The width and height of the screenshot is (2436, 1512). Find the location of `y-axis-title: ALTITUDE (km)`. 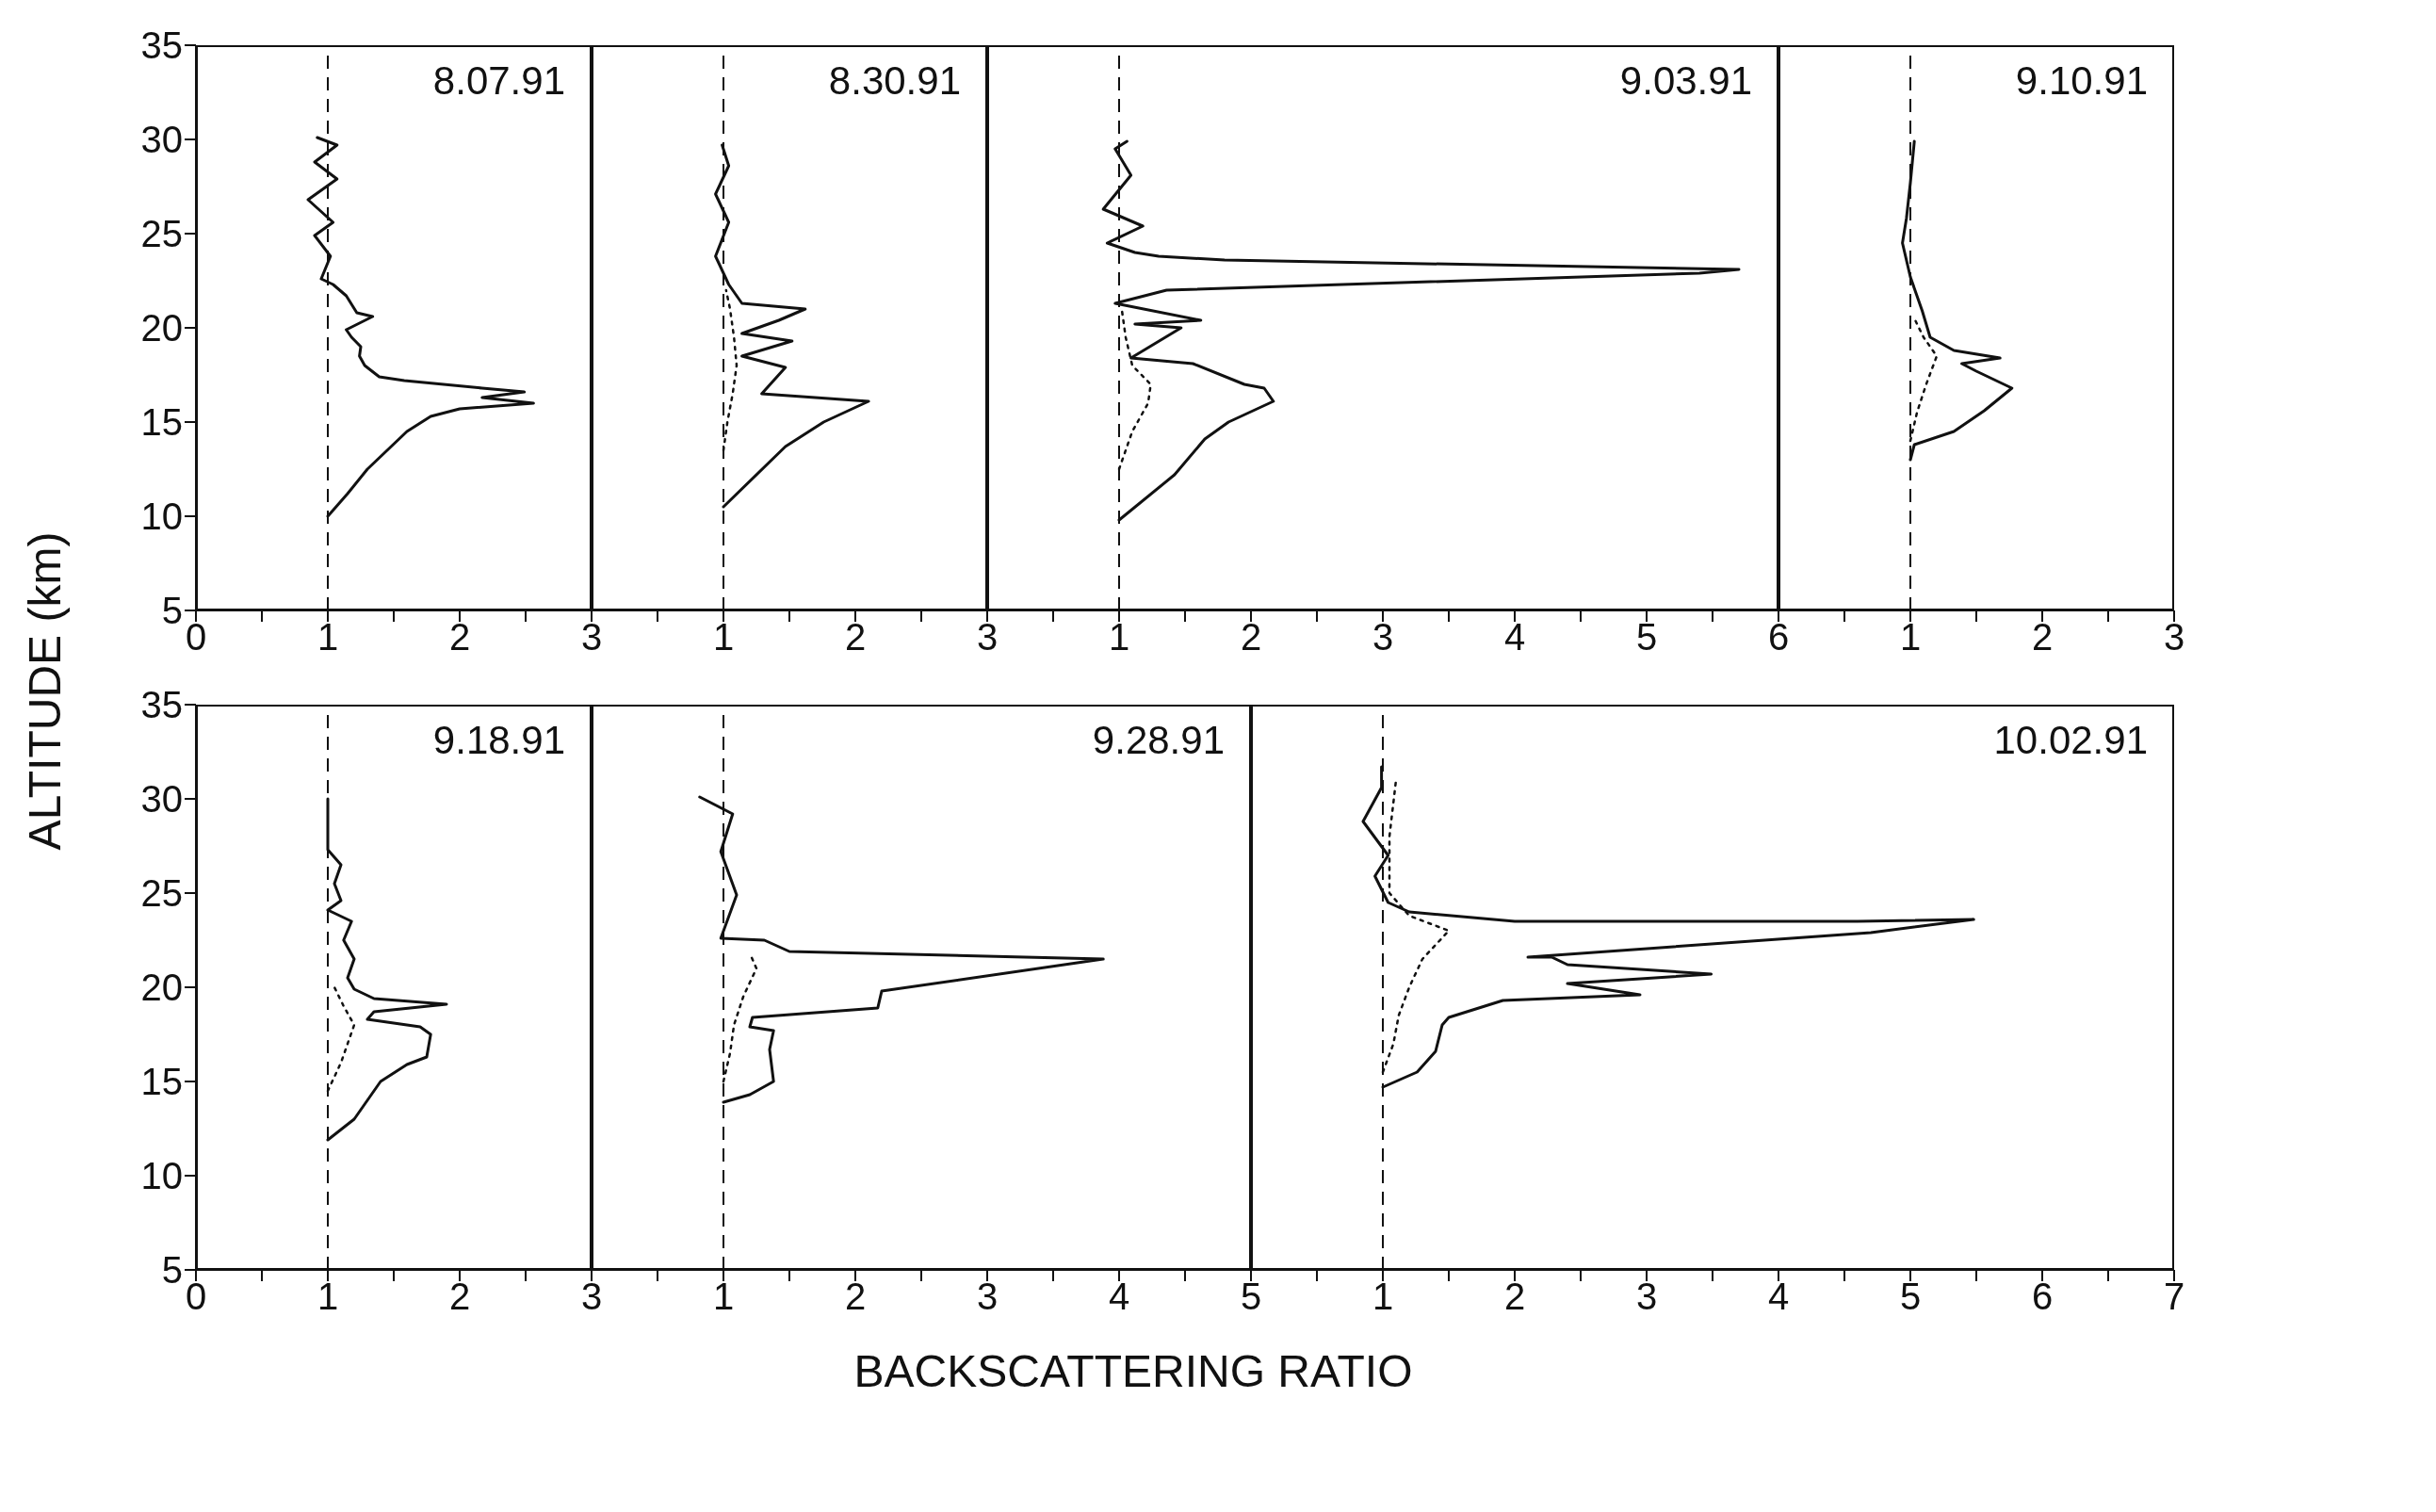

y-axis-title: ALTITUDE (km) is located at coordinates (45, 690).